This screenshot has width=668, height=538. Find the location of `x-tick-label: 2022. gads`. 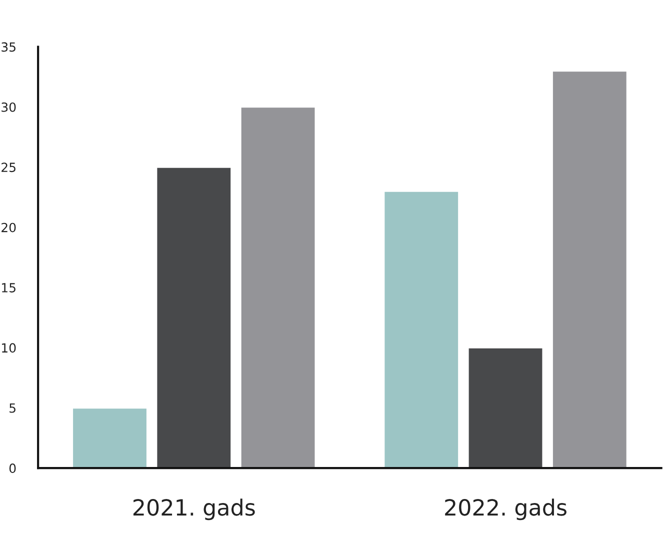

x-tick-label: 2022. gads is located at coordinates (505, 509).